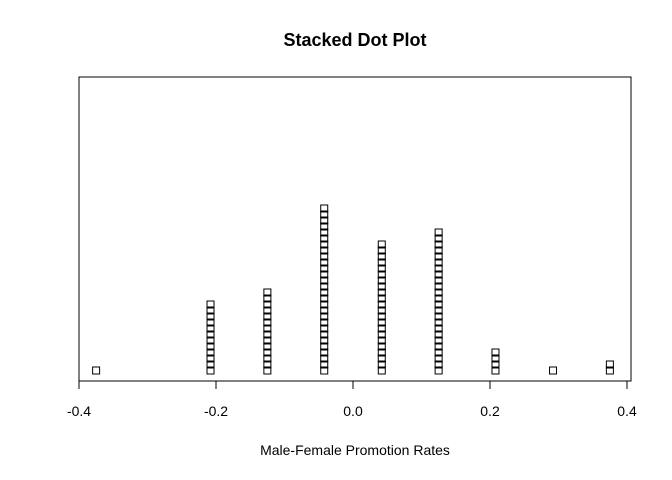  I want to click on x-tick-label: 0.0, so click(353, 411).